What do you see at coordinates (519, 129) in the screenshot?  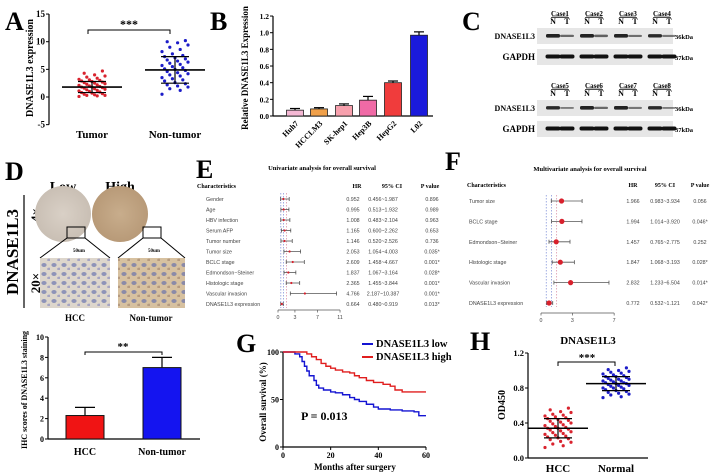 I see `blot-row-label-gapdh: GAPDH` at bounding box center [519, 129].